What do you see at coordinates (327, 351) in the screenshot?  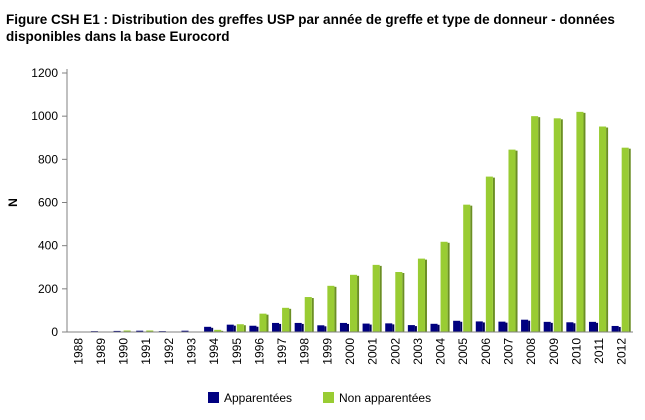 I see `x-tick-label: 1999` at bounding box center [327, 351].